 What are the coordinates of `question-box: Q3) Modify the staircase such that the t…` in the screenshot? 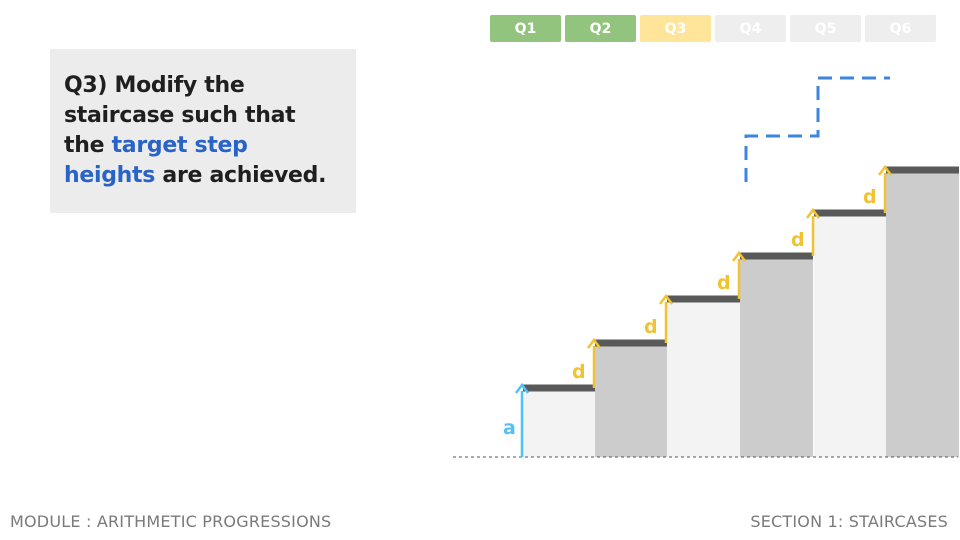 It's located at (203, 131).